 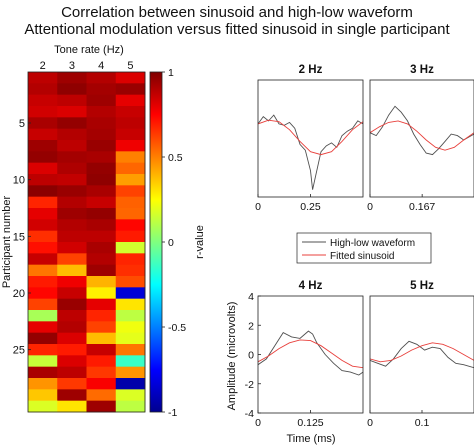 What do you see at coordinates (422, 423) in the screenshot?
I see `x-tick: 0.1` at bounding box center [422, 423].